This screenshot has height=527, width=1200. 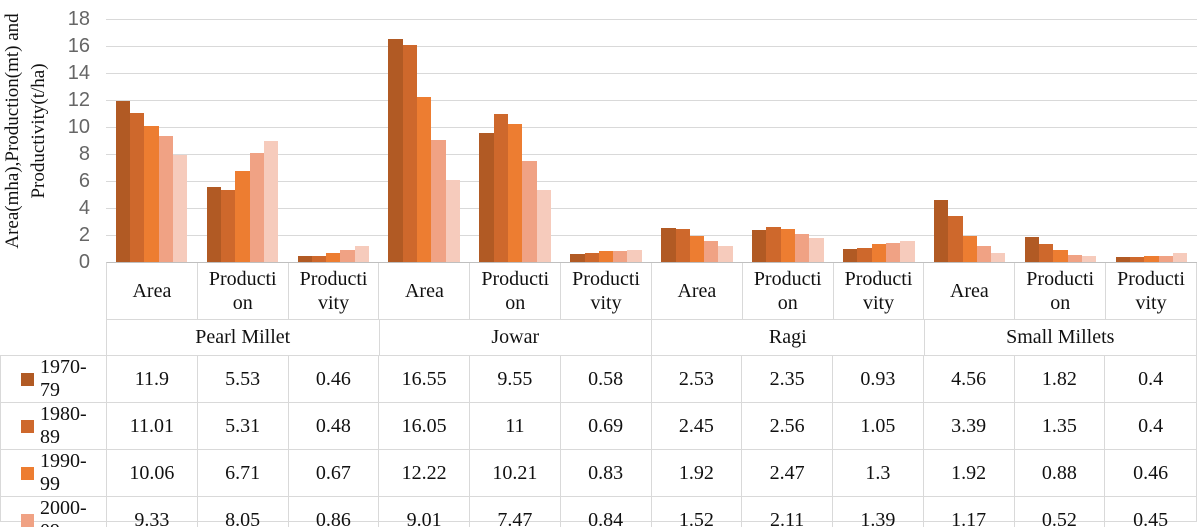 What do you see at coordinates (651, 337) in the screenshot?
I see `group-axis-row: Pearl Millet Jowar Ragi Small Millets` at bounding box center [651, 337].